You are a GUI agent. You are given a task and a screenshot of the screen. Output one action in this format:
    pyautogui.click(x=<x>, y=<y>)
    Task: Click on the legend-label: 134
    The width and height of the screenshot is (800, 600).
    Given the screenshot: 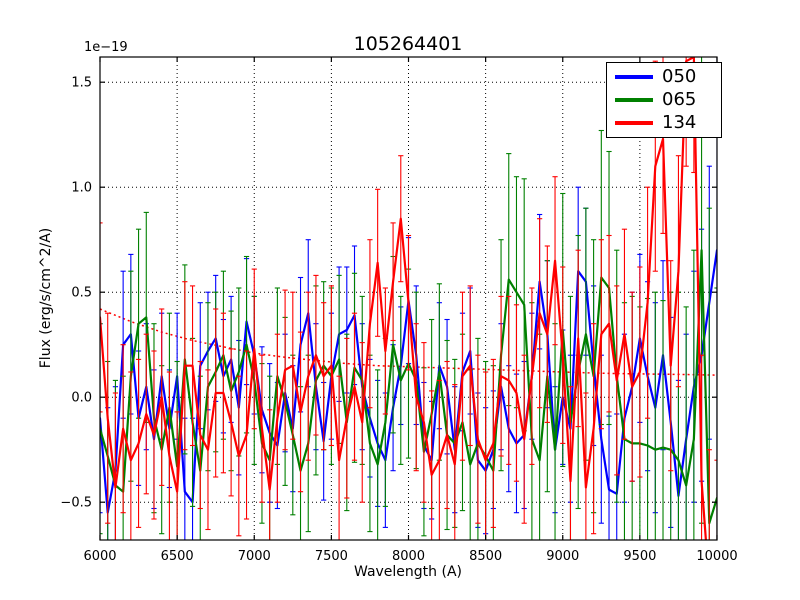 What is the action you would take?
    pyautogui.click(x=679, y=122)
    